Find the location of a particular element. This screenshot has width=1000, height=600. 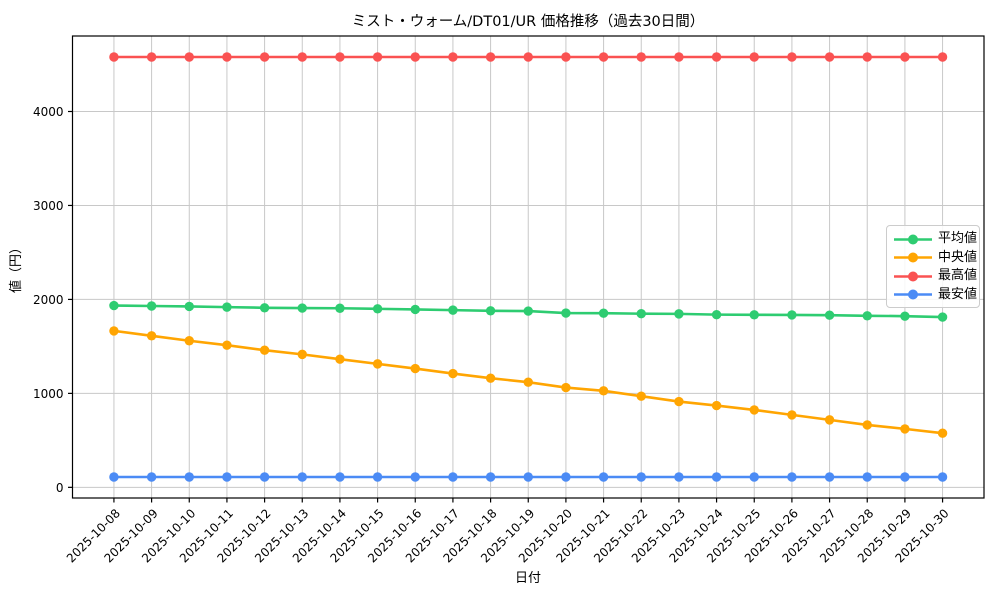

y-tick-label: 2000 is located at coordinates (48, 300).